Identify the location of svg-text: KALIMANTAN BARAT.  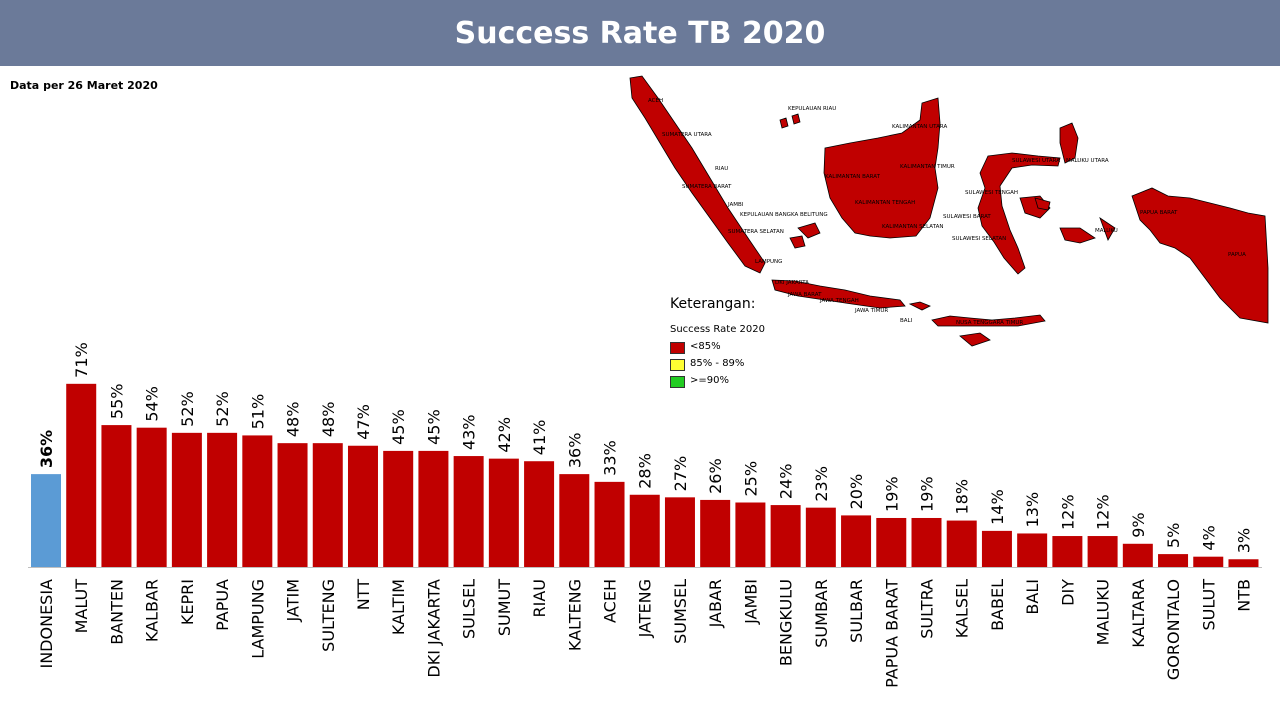
(853, 177).